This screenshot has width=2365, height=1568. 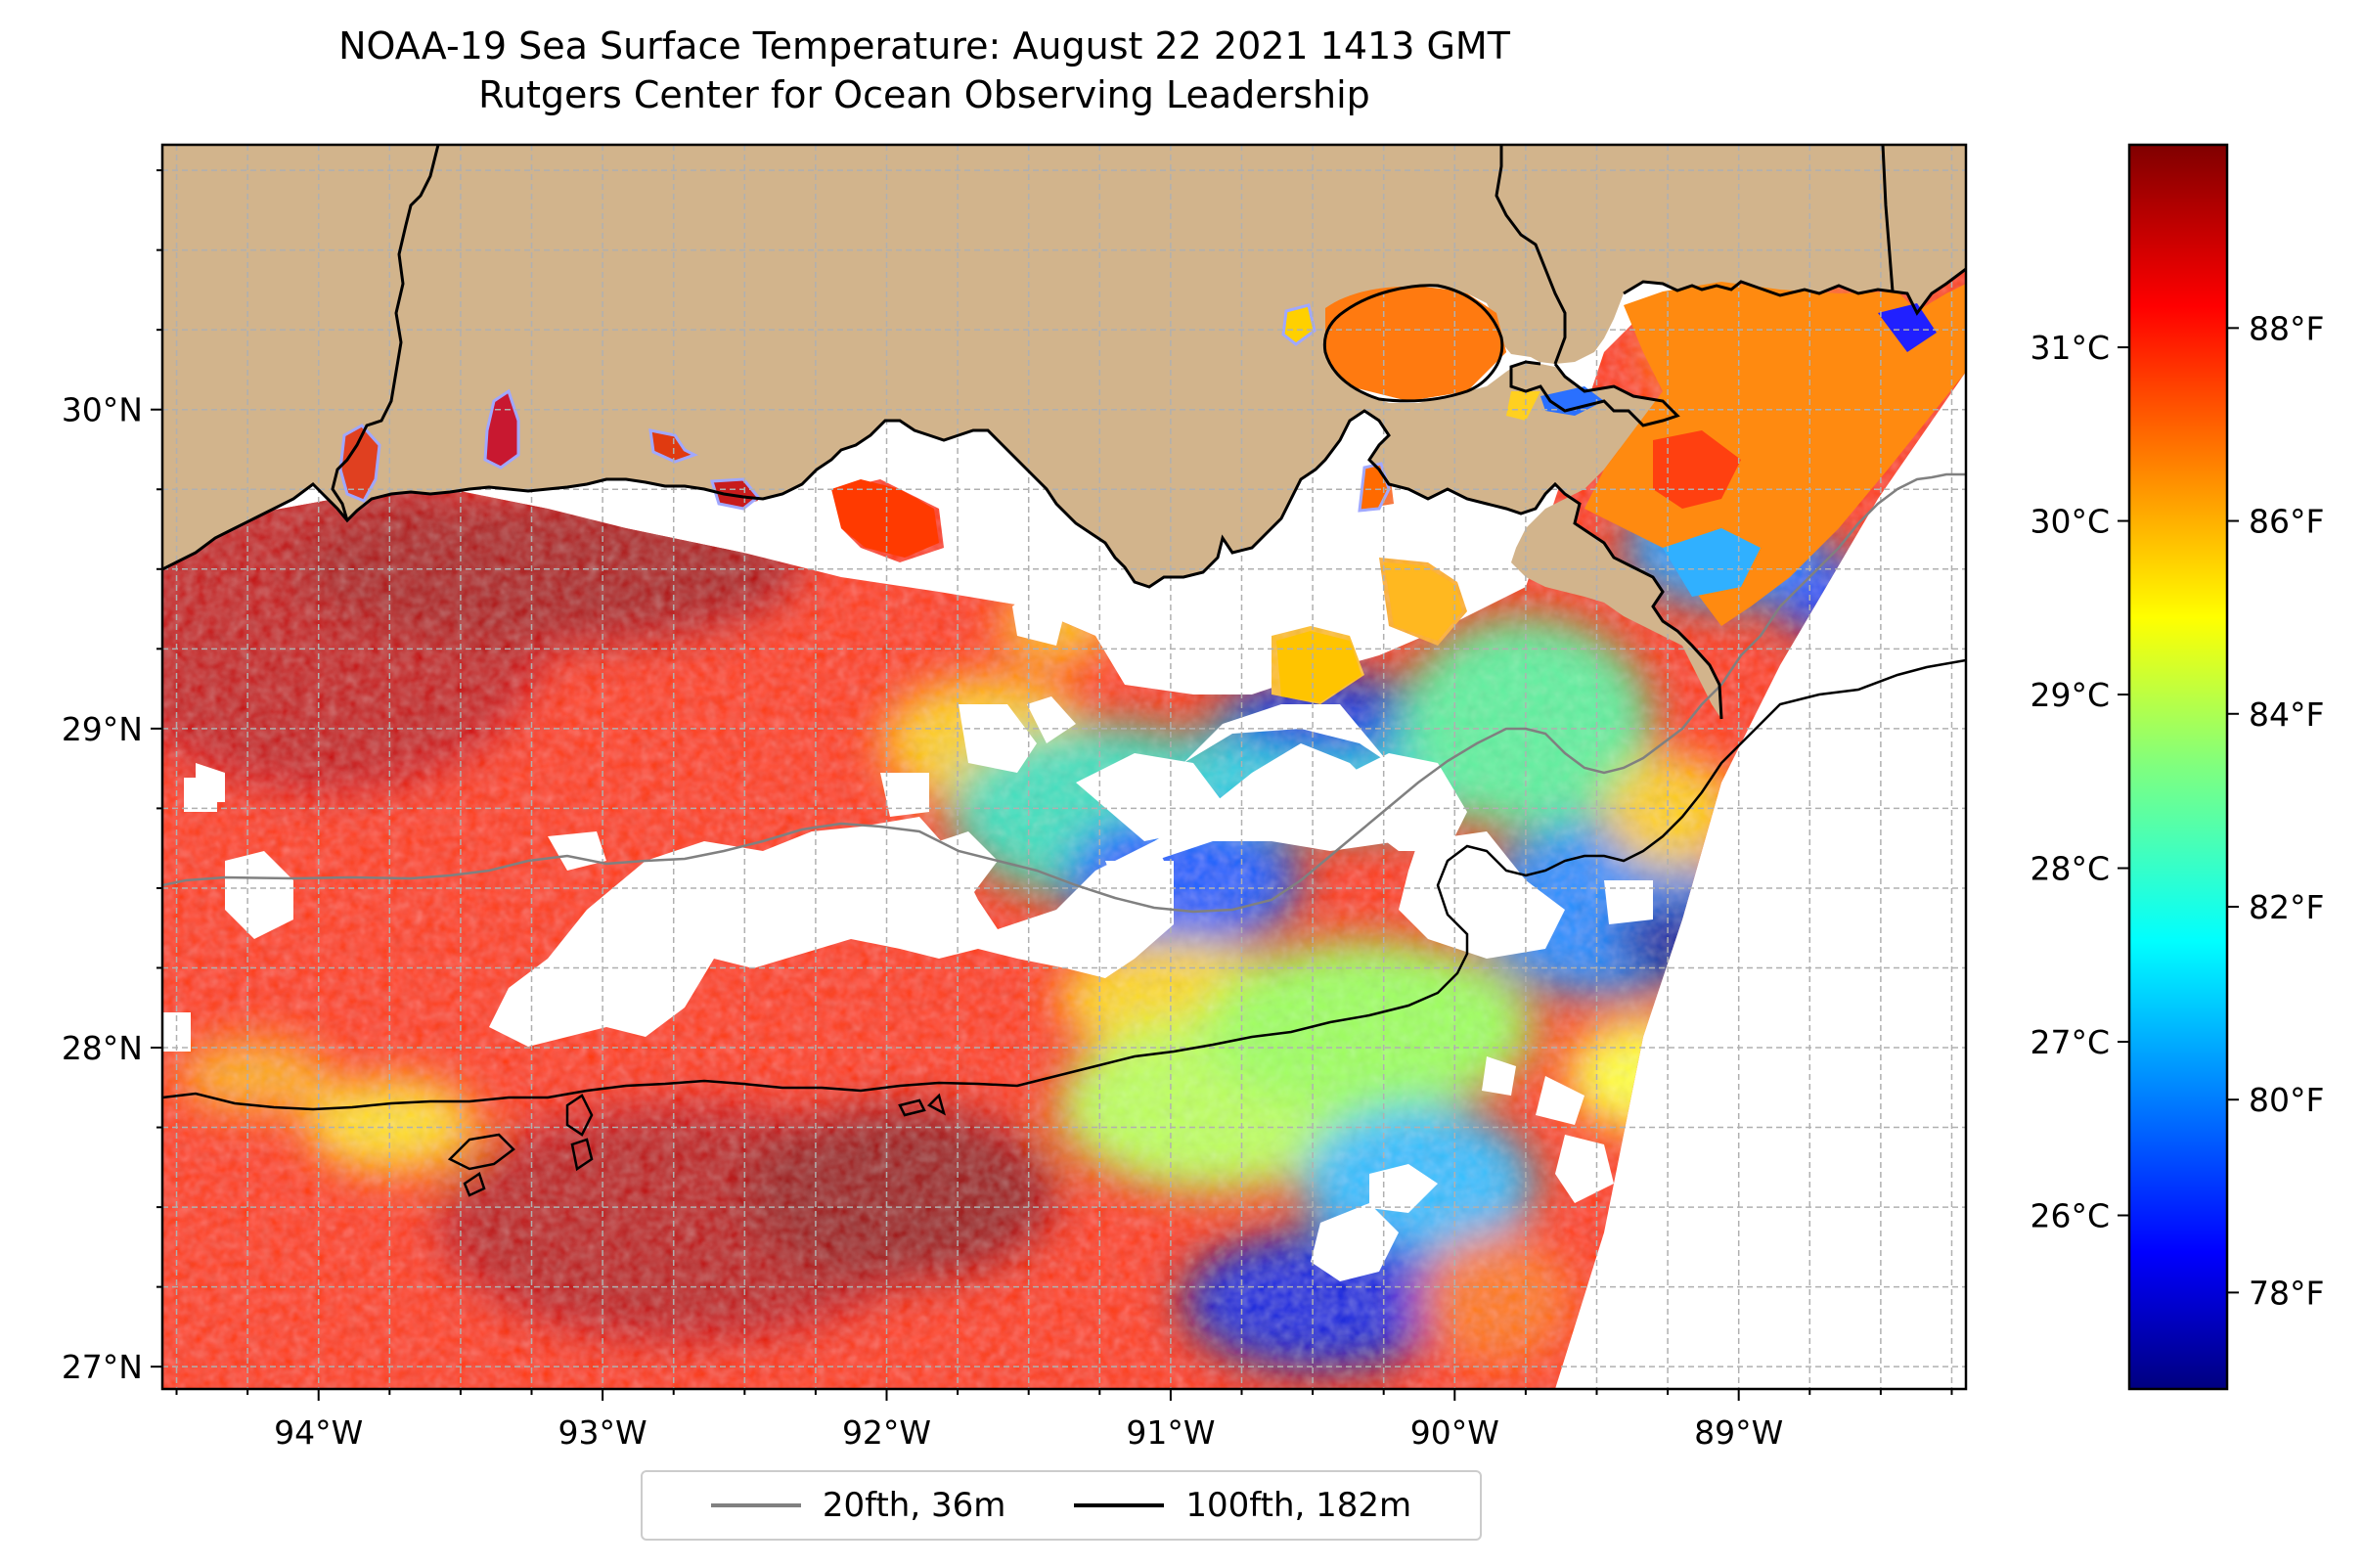 I want to click on colorbar-fahrenheit-axis: 78°F 80°F 82°F 84°F 86°F 88°F, so click(x=2275, y=810).